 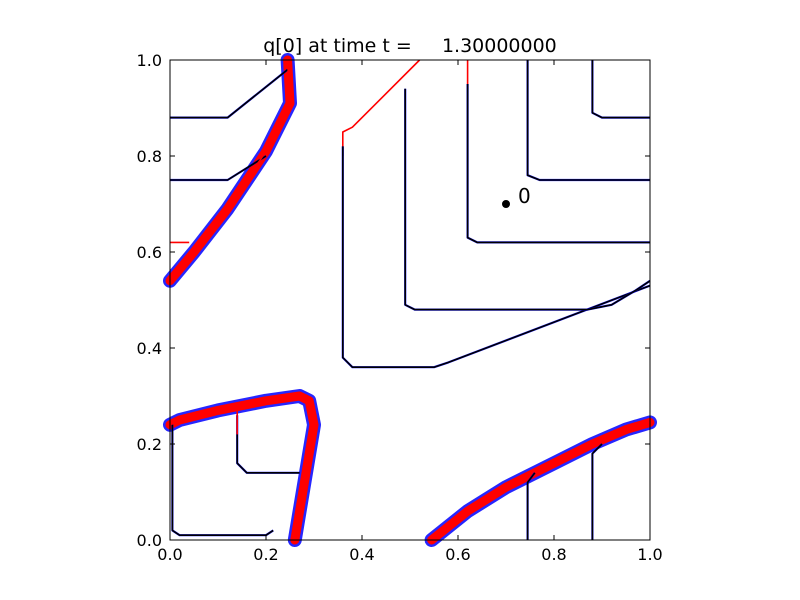 I want to click on chart-title: q[0] at time t = 1.30000000, so click(x=410, y=46).